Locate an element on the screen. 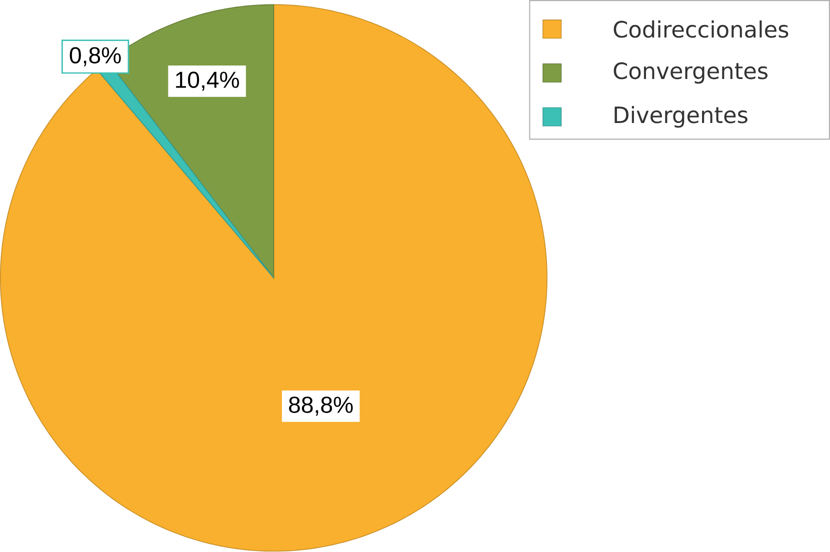 The image size is (830, 552). data-label: 0,8% is located at coordinates (95, 56).